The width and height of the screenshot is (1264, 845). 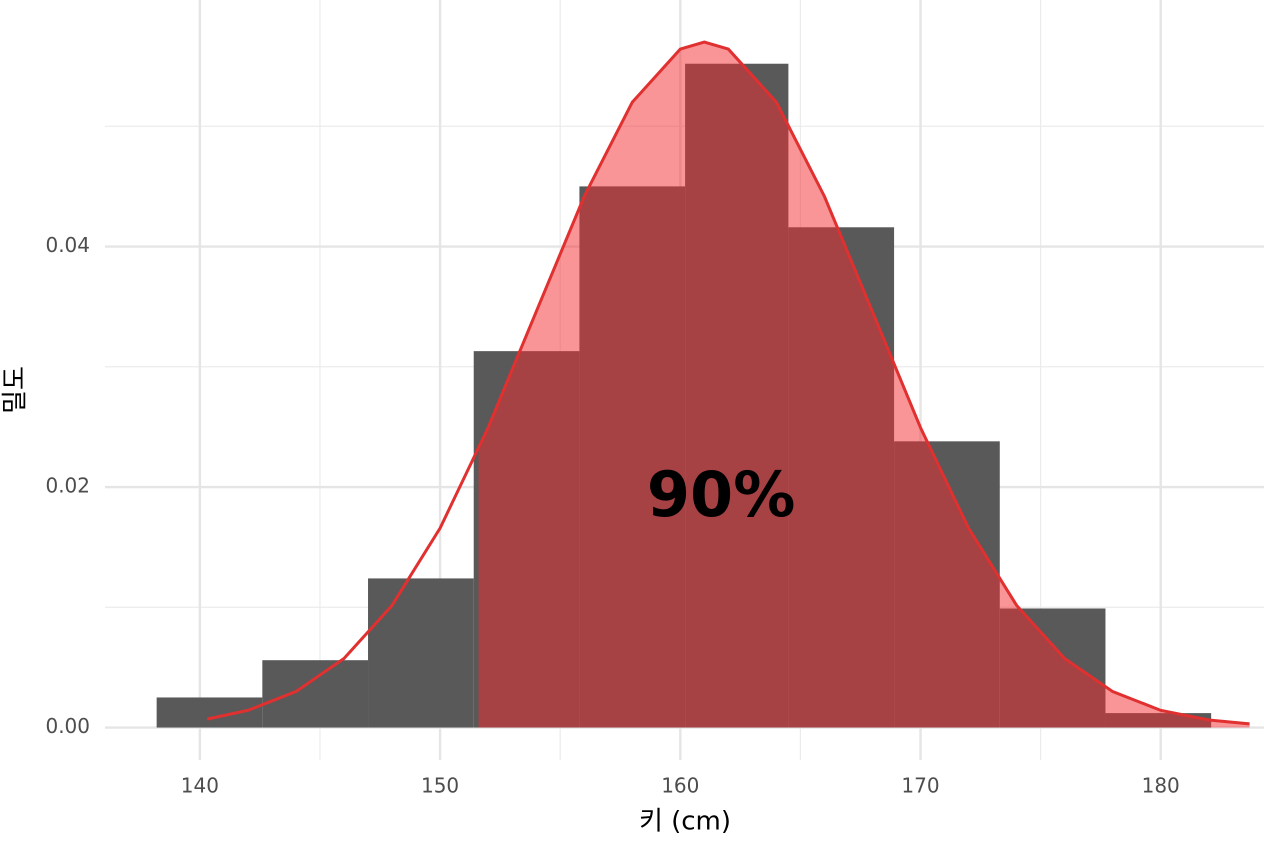 What do you see at coordinates (16, 390) in the screenshot?
I see `y-axis-label: 밀도` at bounding box center [16, 390].